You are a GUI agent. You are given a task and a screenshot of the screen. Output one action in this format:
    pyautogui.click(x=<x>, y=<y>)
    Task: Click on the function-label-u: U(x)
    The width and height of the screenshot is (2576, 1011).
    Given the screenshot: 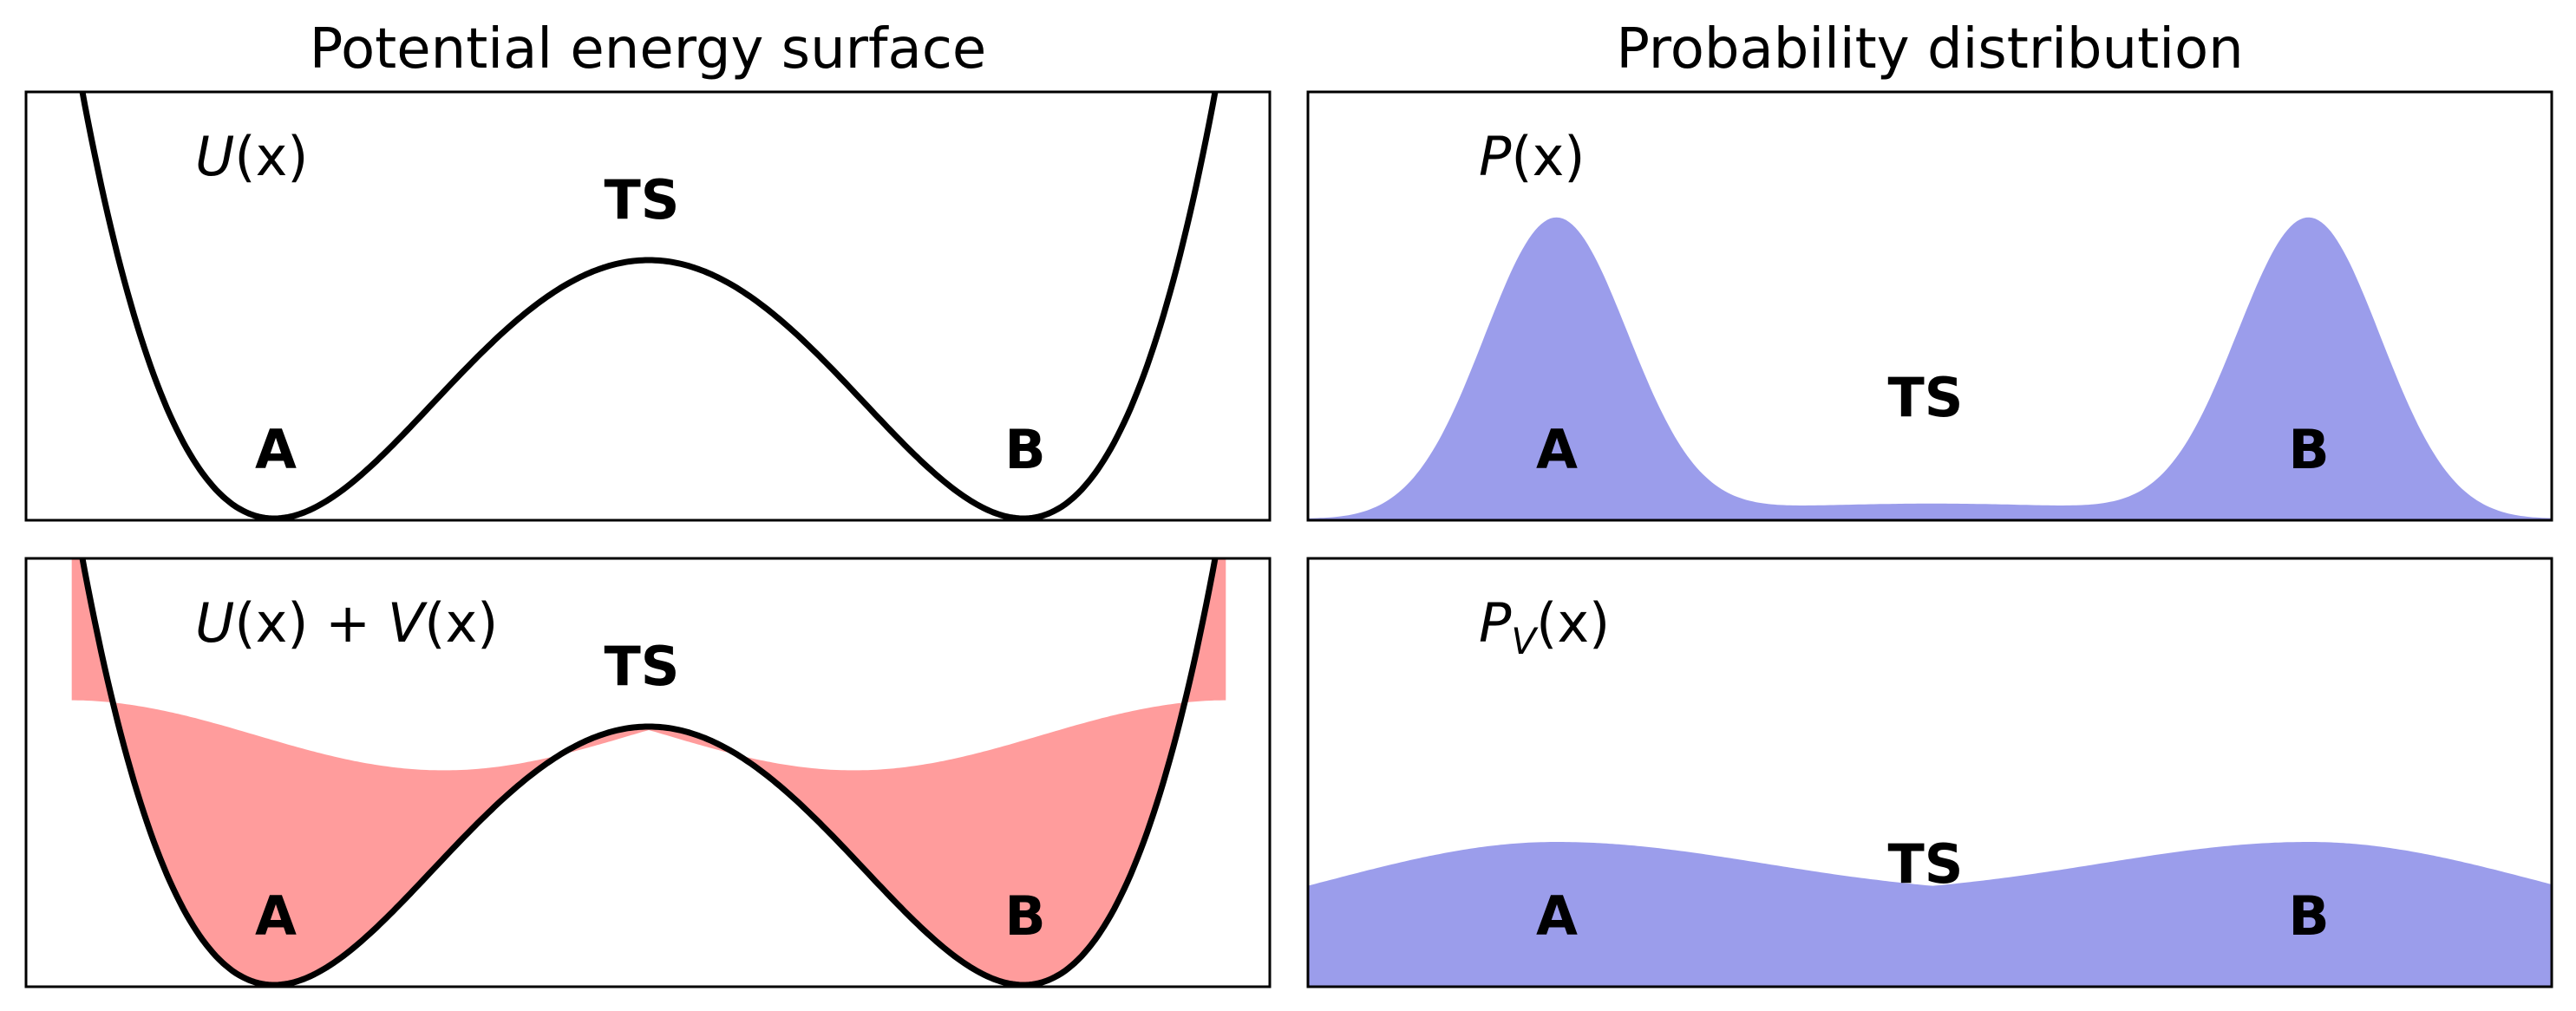 What is the action you would take?
    pyautogui.click(x=251, y=156)
    